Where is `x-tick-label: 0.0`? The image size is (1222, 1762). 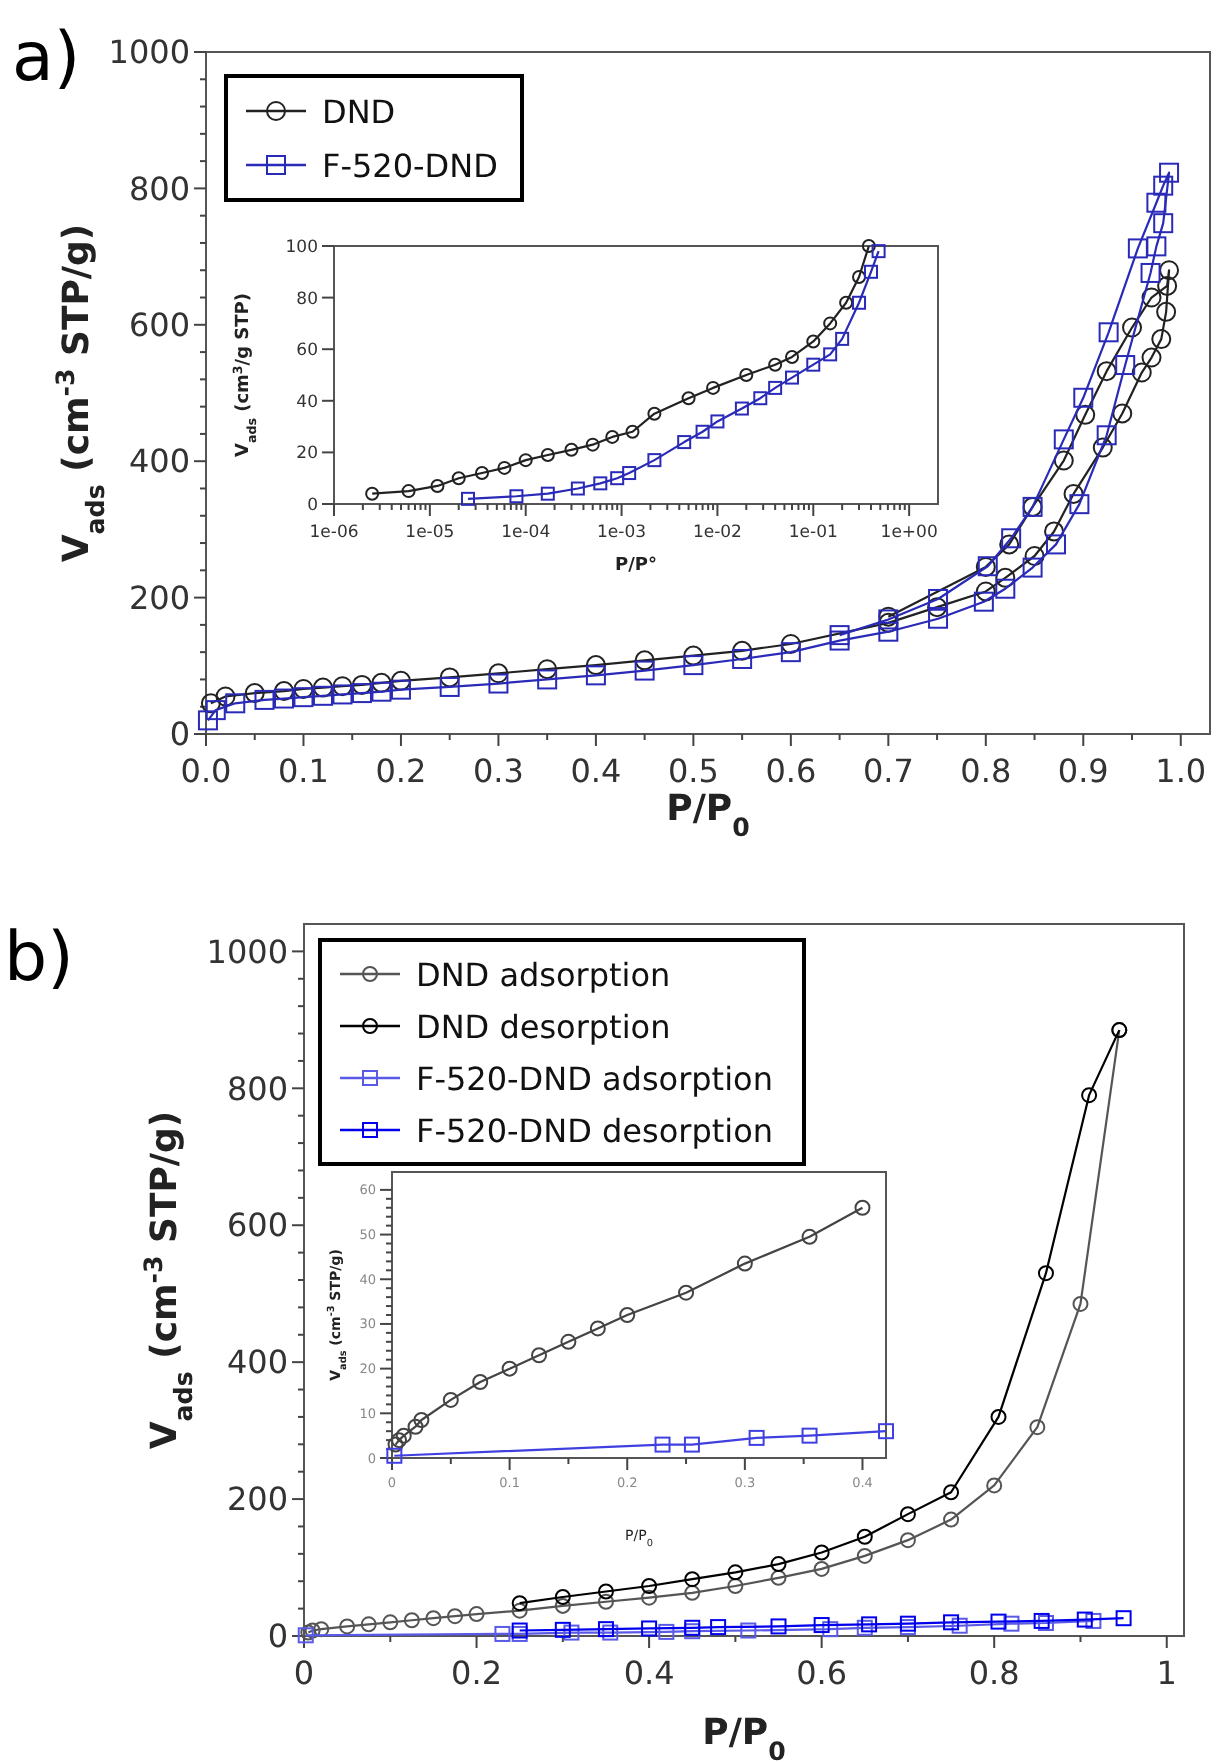
x-tick-label: 0.0 is located at coordinates (206, 771).